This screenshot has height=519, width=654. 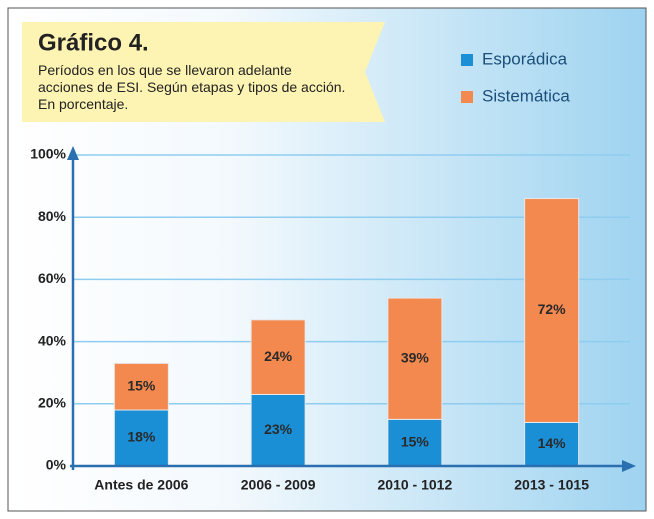 I want to click on y-tick-label: 20%, so click(x=52, y=403).